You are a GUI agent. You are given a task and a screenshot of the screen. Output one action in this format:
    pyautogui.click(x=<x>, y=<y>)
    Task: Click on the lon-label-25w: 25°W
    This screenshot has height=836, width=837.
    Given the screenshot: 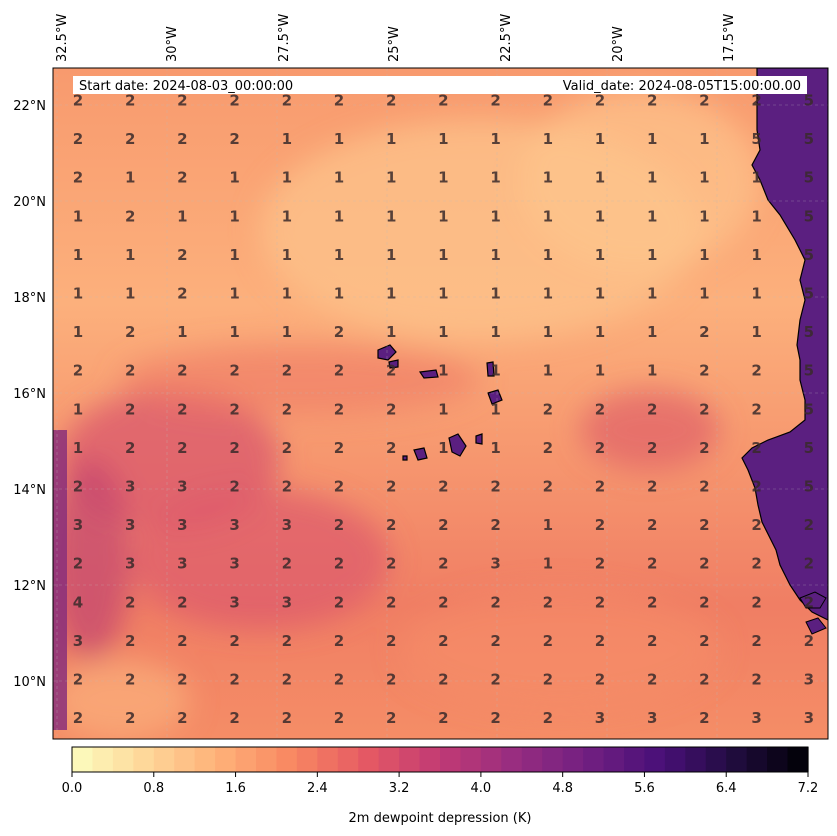 What is the action you would take?
    pyautogui.click(x=394, y=44)
    